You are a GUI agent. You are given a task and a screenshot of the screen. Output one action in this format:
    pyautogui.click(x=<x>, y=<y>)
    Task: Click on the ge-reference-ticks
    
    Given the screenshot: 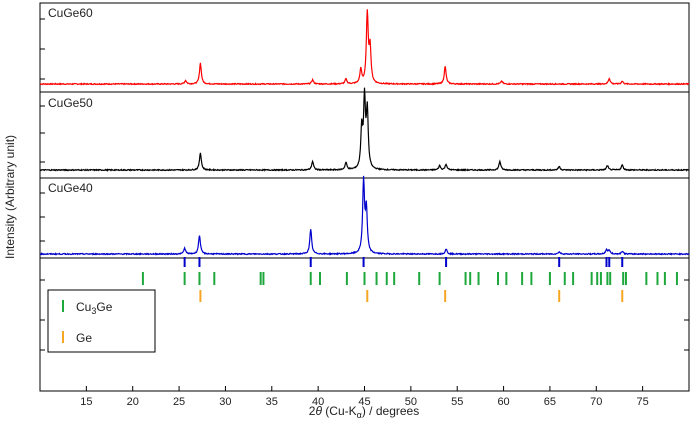 What is the action you would take?
    pyautogui.click(x=411, y=296)
    